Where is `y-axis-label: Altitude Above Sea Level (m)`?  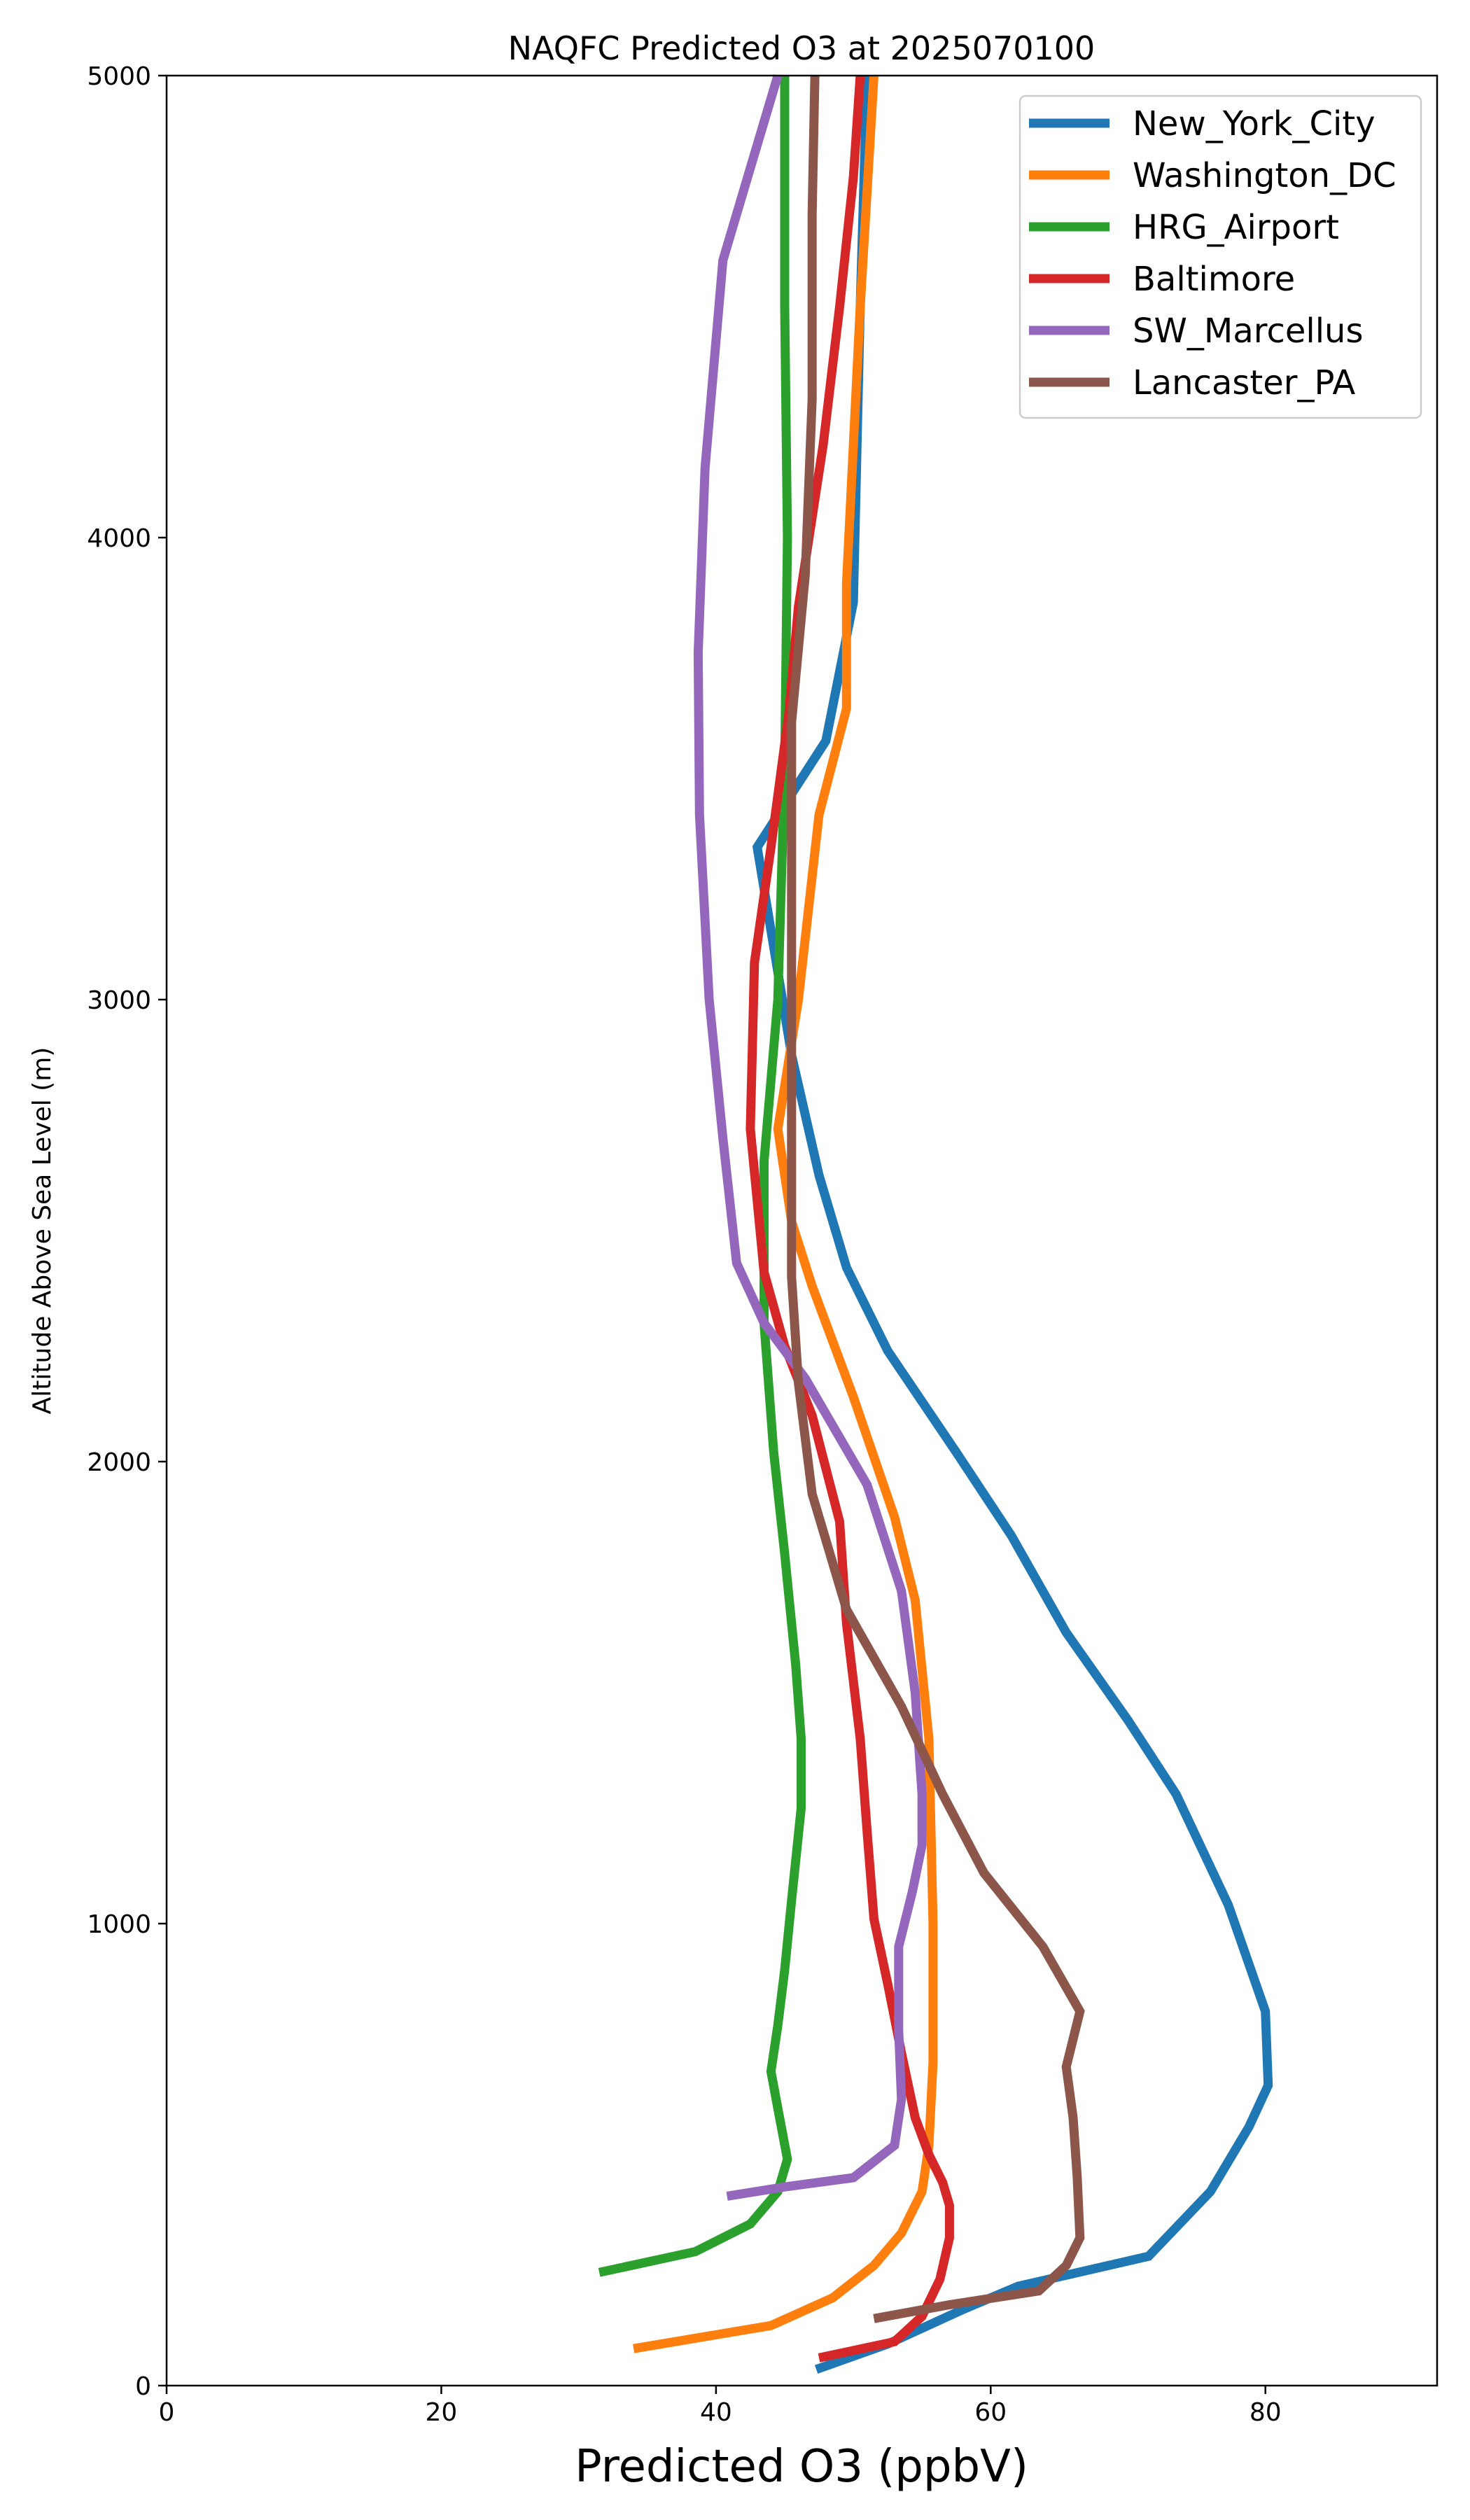
y-axis-label: Altitude Above Sea Level (m) is located at coordinates (42, 1231).